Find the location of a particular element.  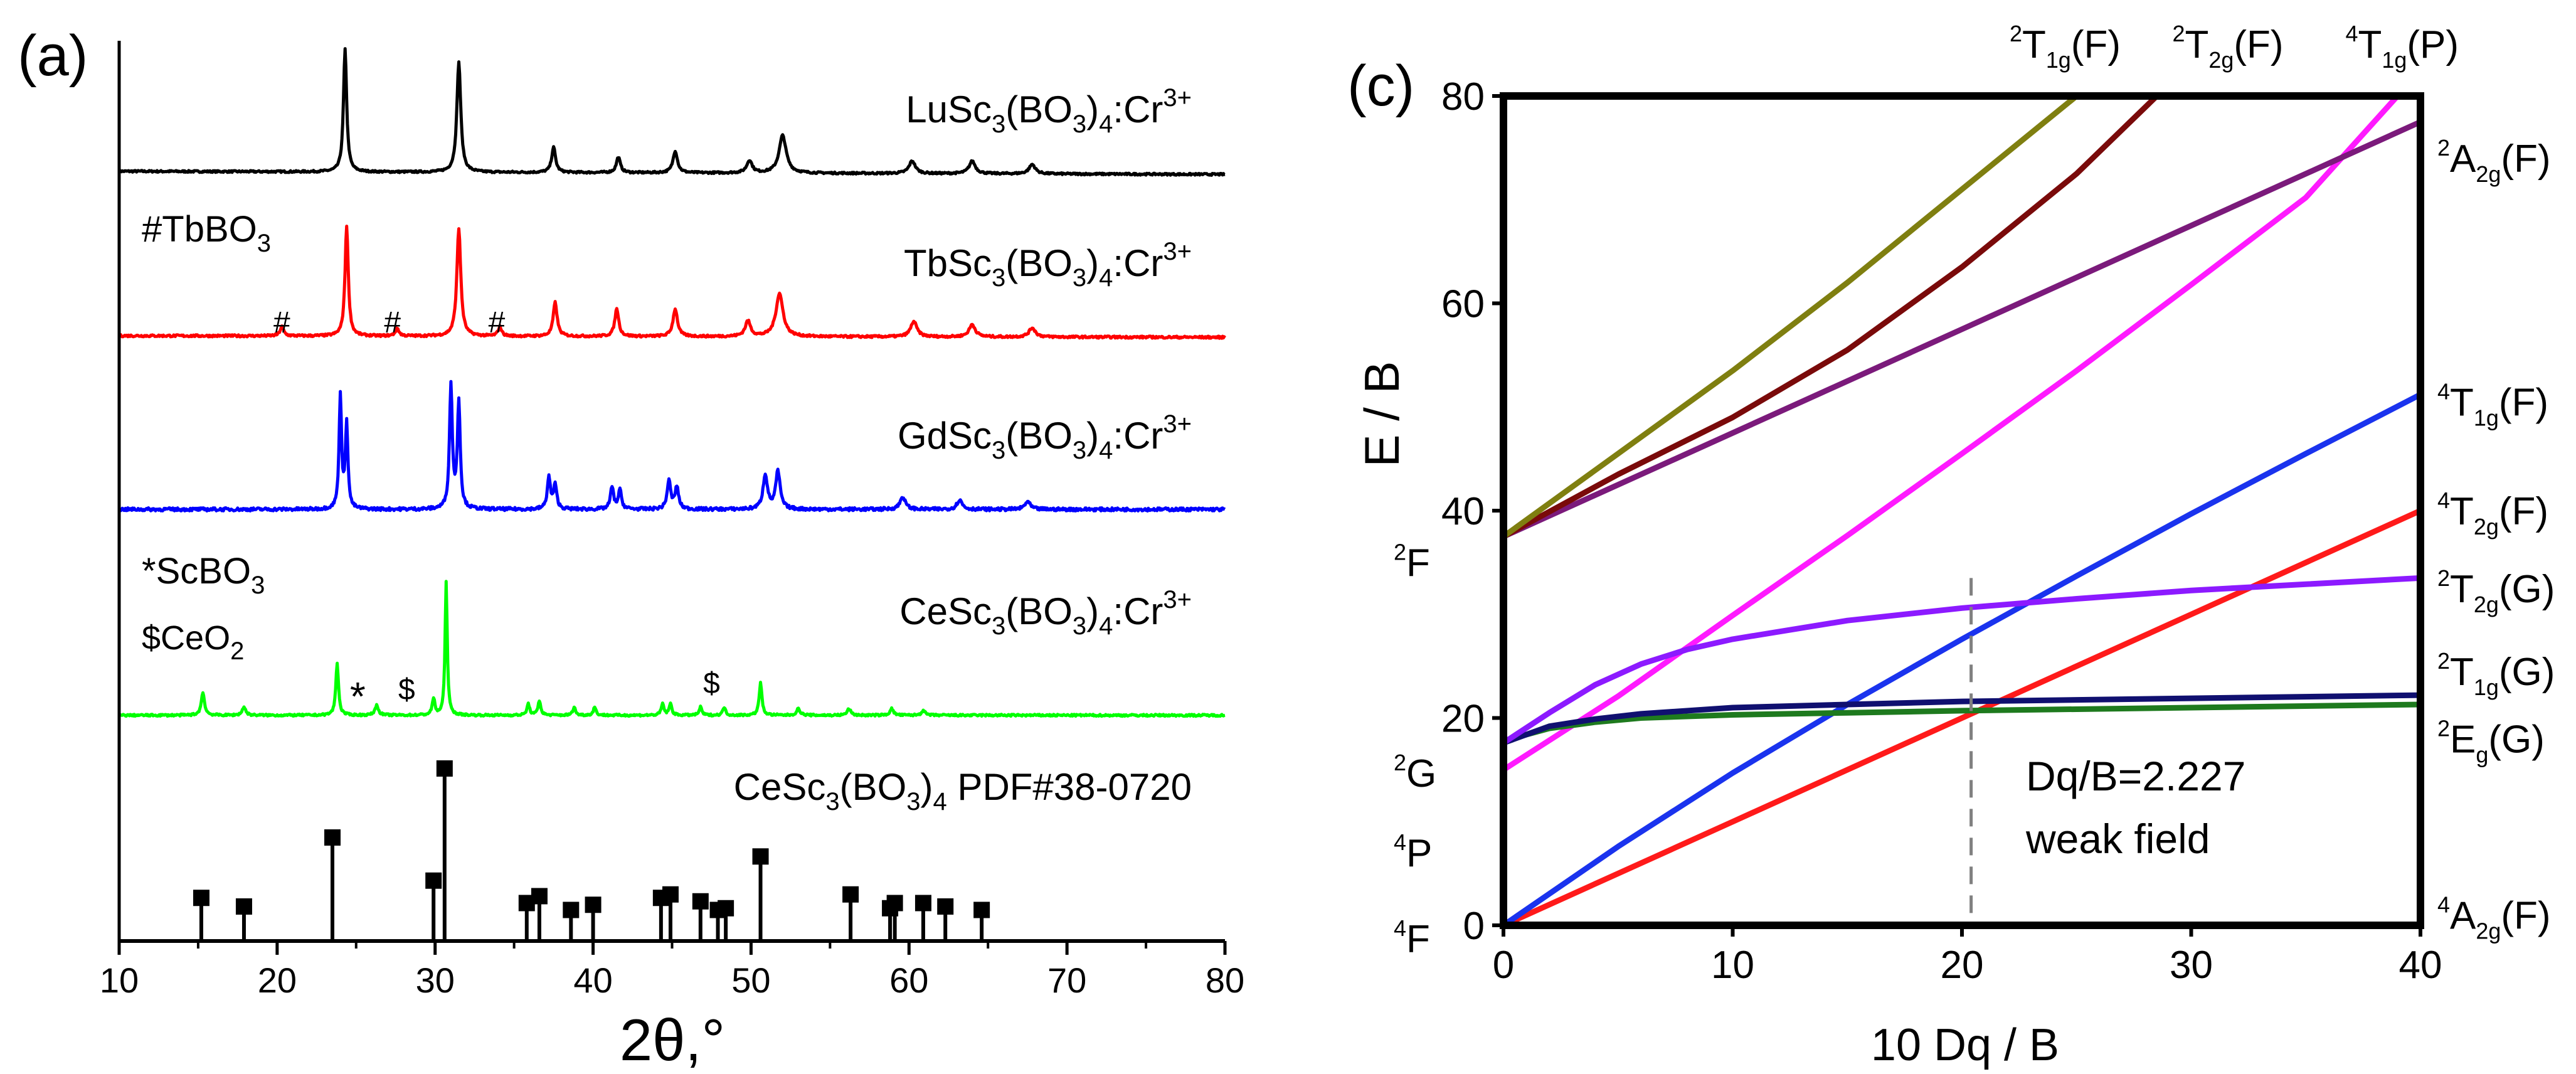

x-axis-title: 2θ,° is located at coordinates (672, 1040).